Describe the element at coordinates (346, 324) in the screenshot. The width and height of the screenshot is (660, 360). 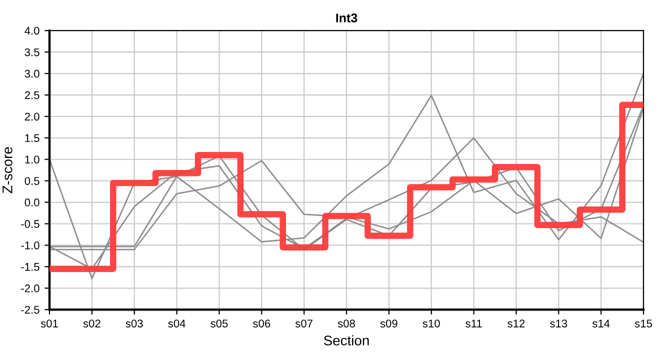
I see `x-tick-label: s08` at that location.